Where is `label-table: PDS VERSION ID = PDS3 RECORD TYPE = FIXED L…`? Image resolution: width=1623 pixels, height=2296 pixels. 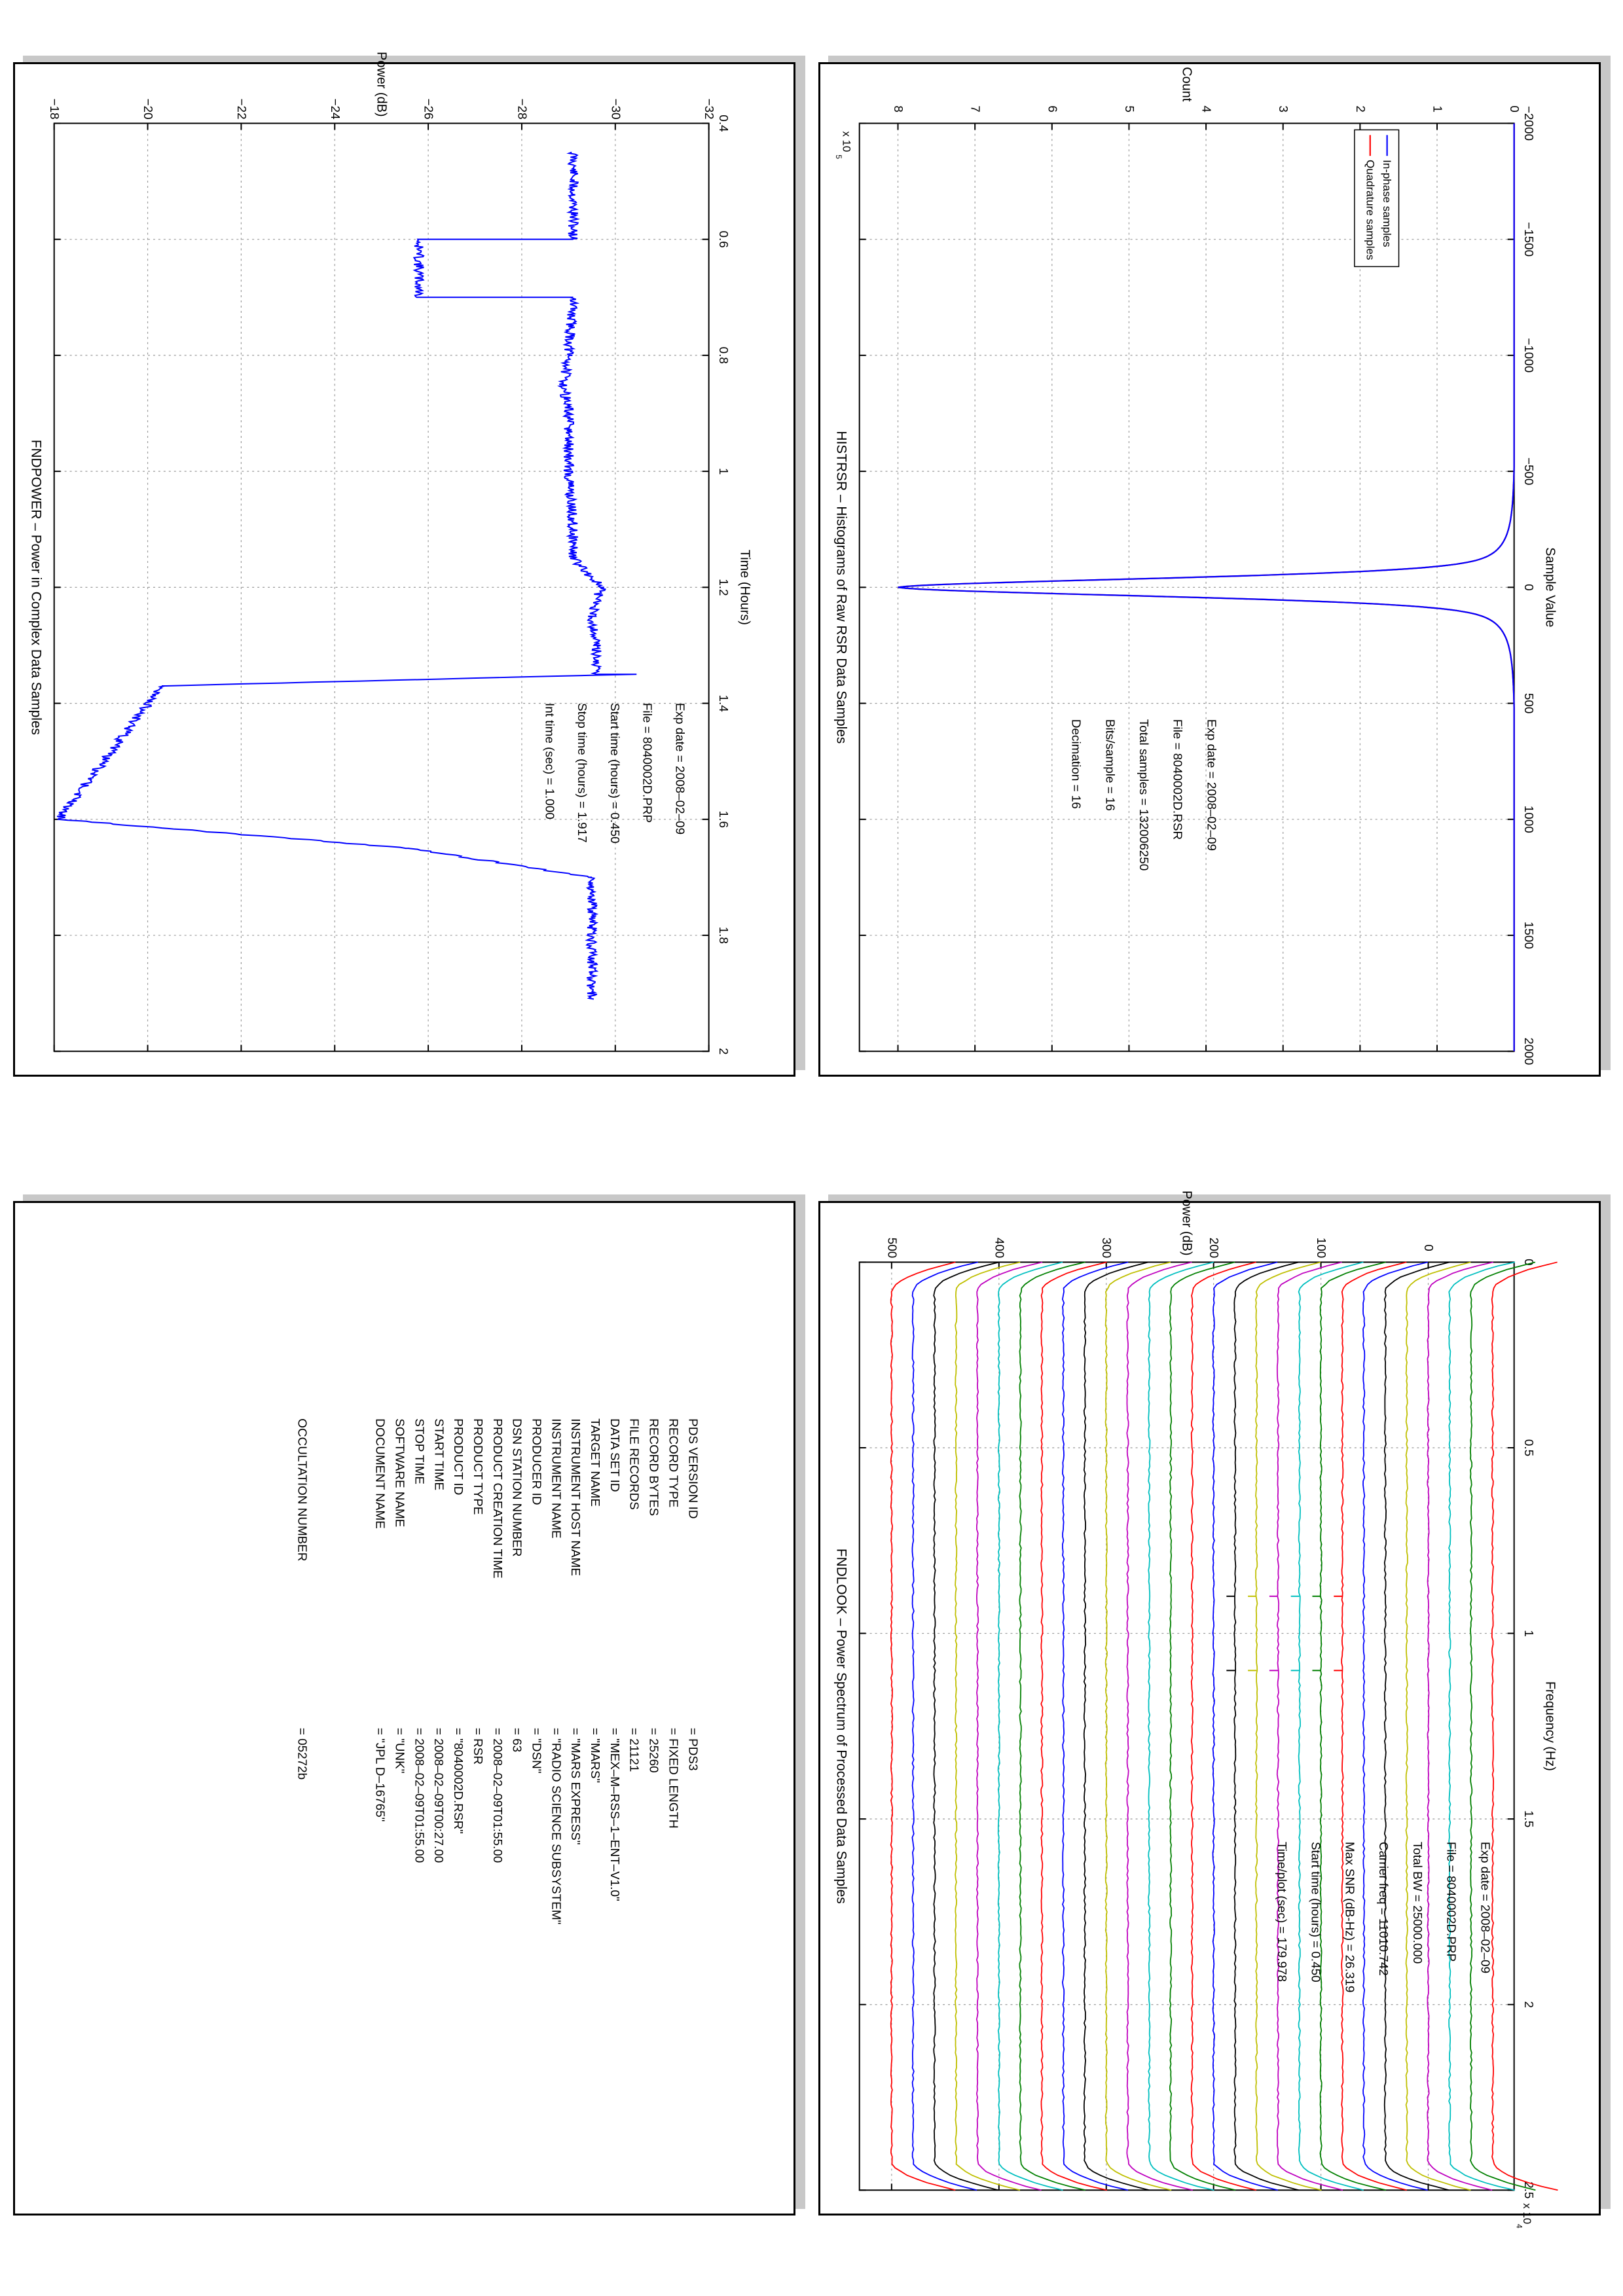 label-table: PDS VERSION ID = PDS3 RECORD TYPE = FIXED L… is located at coordinates (497, 1672).